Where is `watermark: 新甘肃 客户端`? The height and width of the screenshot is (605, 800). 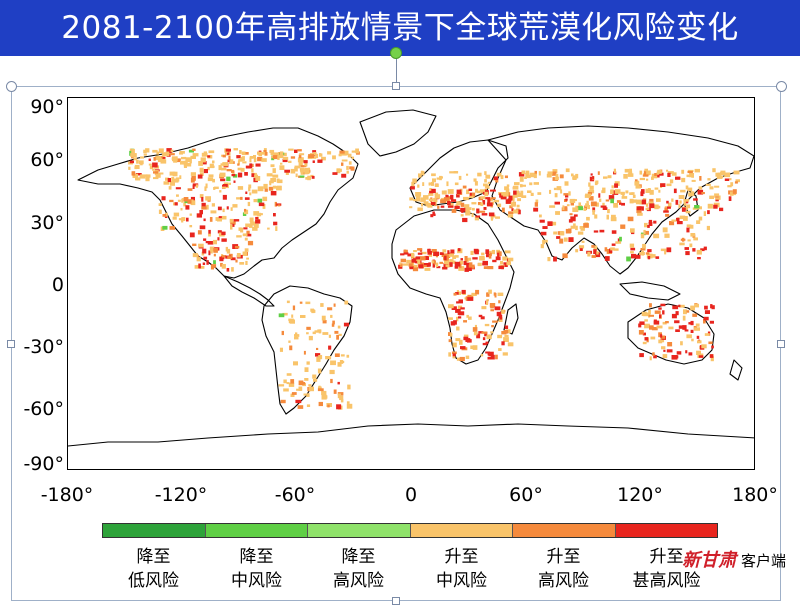 watermark: 新甘肃 客户端 is located at coordinates (734, 559).